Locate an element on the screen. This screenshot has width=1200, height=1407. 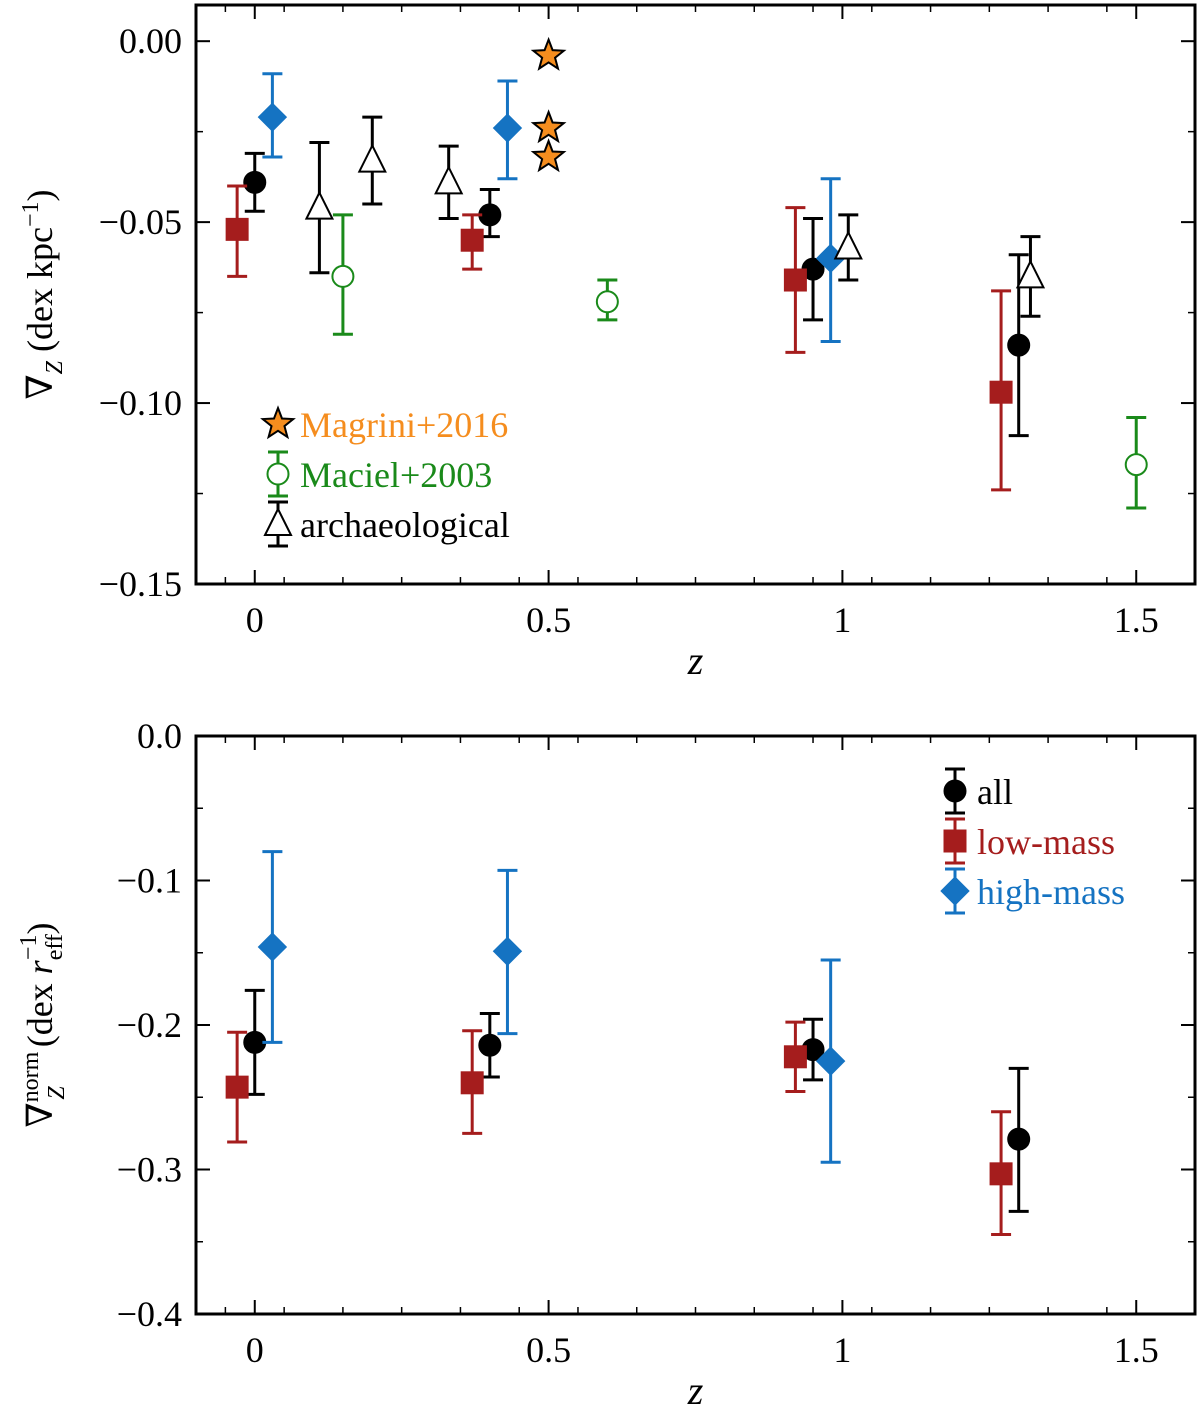
ylabel-rsup: −1 is located at coordinates (29, 948).